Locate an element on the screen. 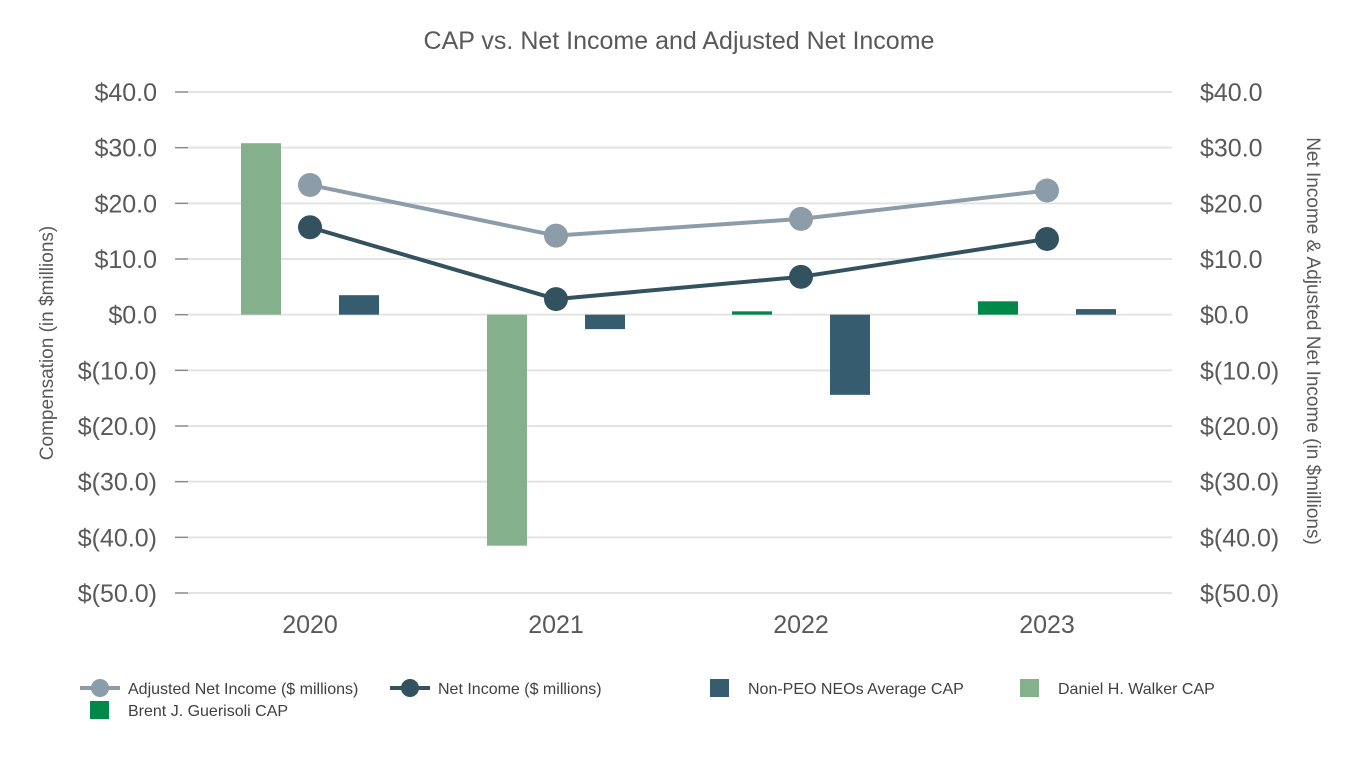  point-net-income-millions-2021 is located at coordinates (556, 299).